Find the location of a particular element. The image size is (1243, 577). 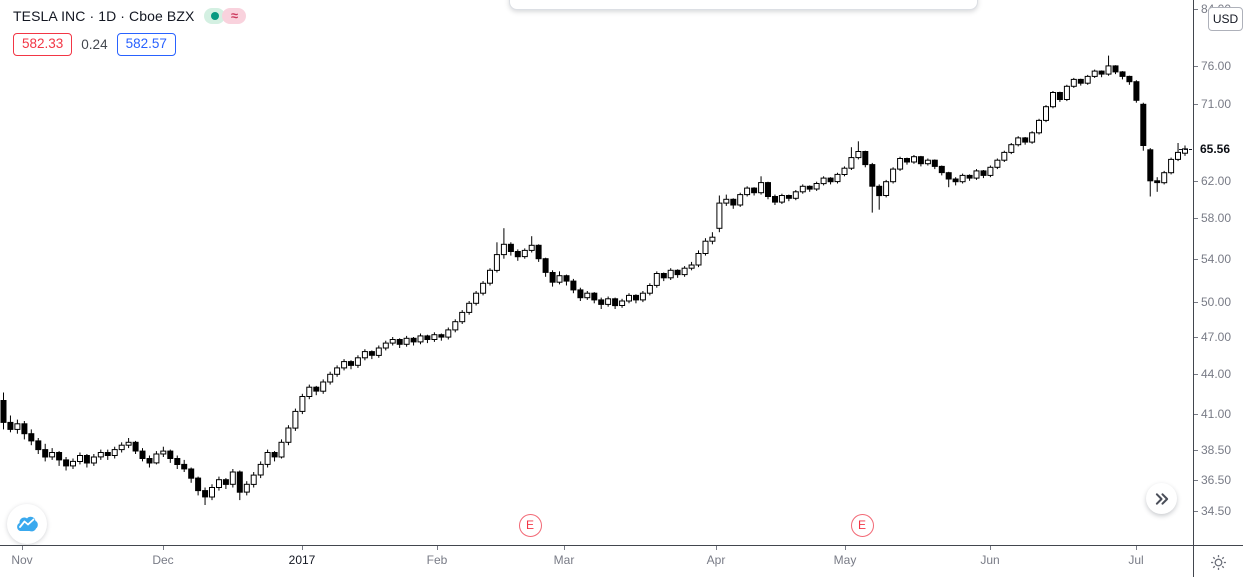

time-tick-label: Dec is located at coordinates (163, 560).